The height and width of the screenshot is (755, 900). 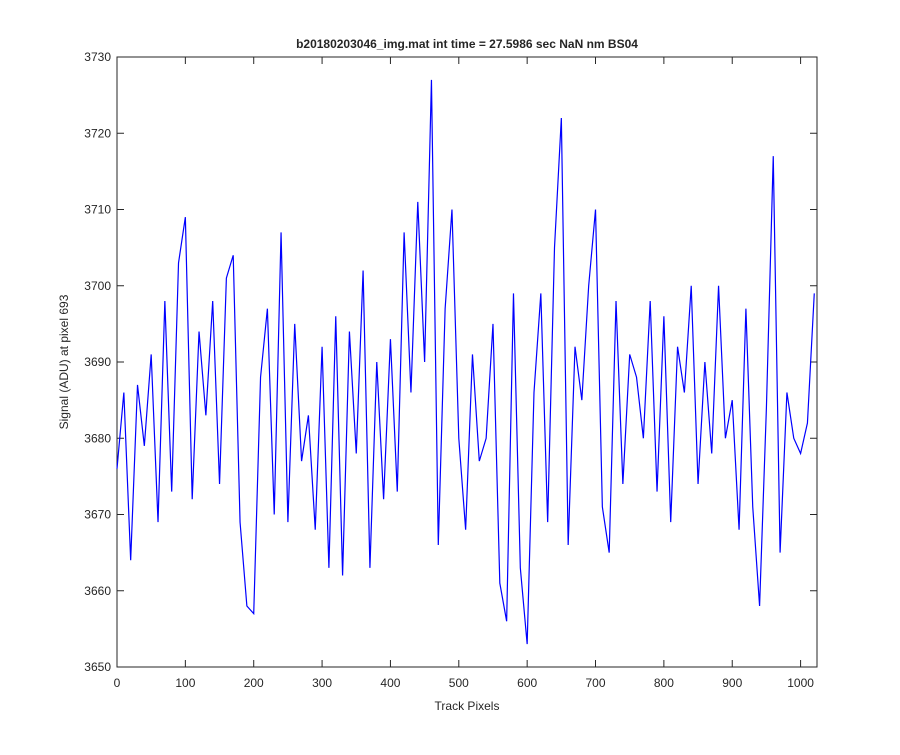 What do you see at coordinates (97, 362) in the screenshot?
I see `y-tick-label: 3690` at bounding box center [97, 362].